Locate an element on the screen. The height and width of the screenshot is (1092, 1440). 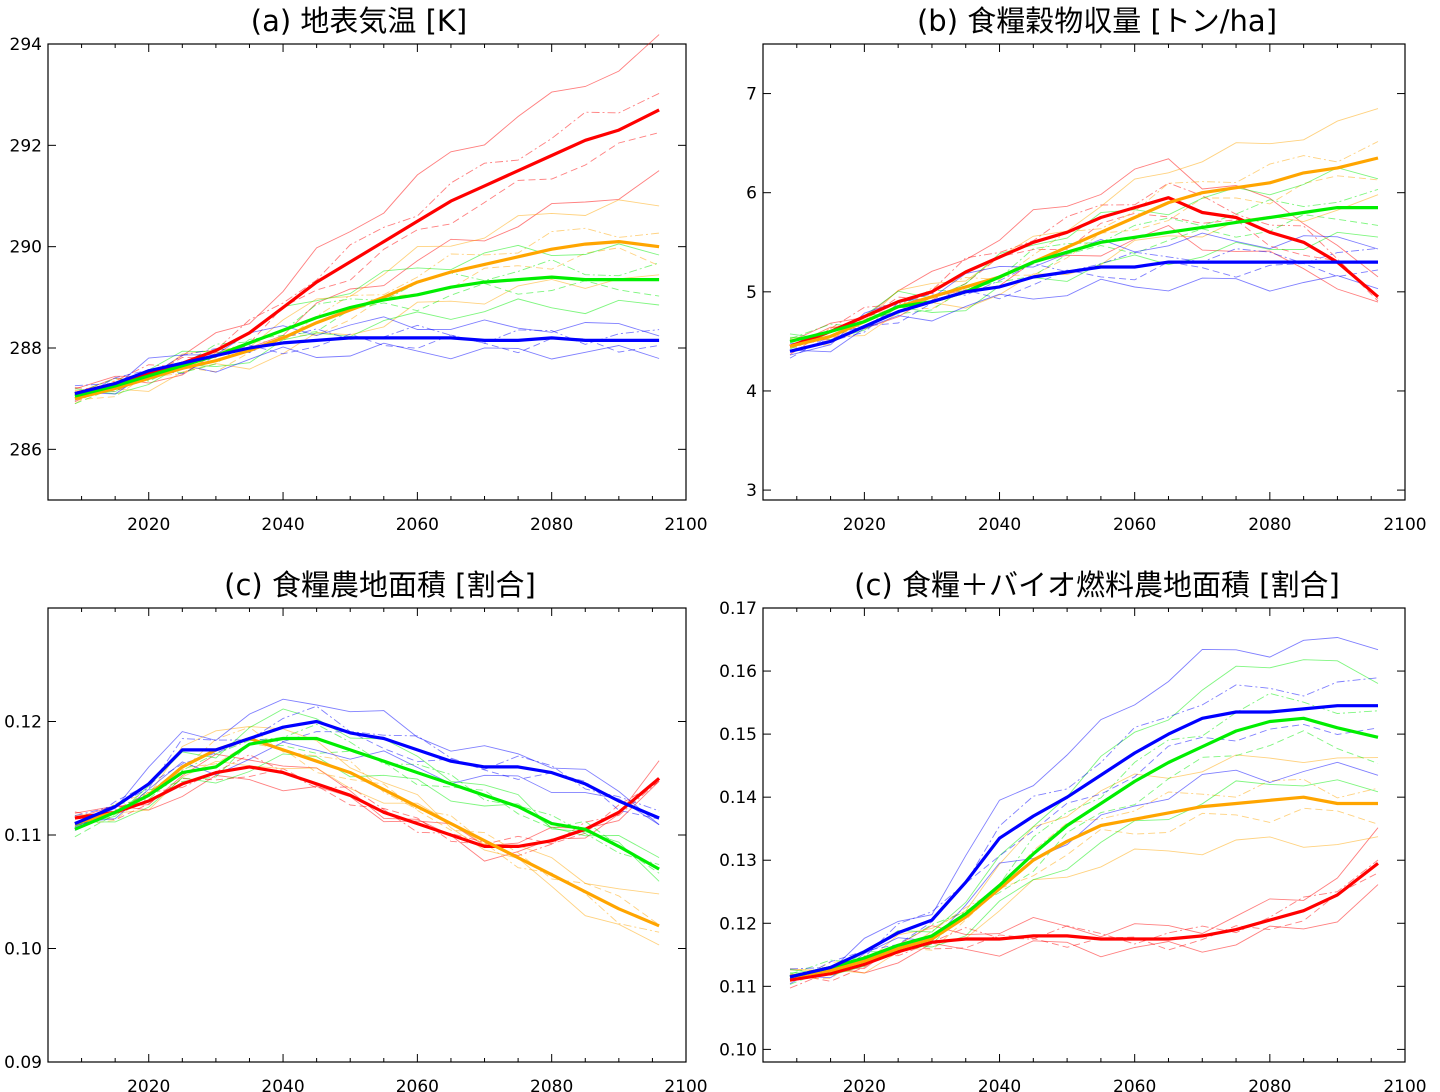
y-tick-label: 4 is located at coordinates (751, 392).